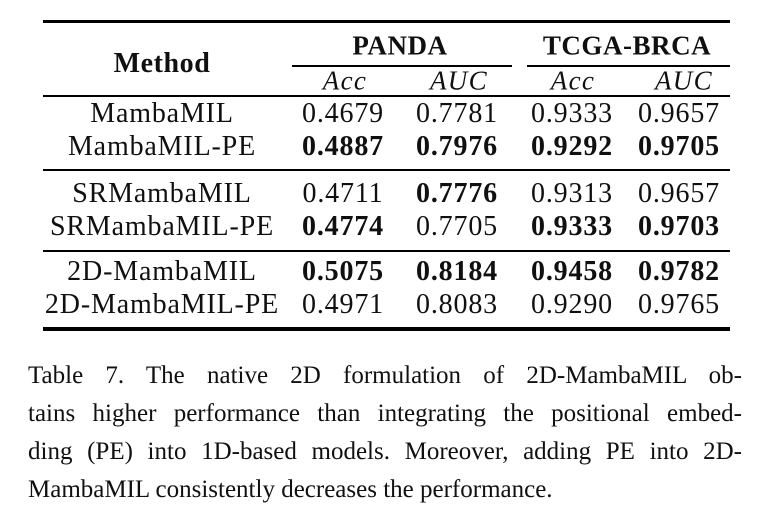  I want to click on metric-value: 0.4711, so click(343, 193).